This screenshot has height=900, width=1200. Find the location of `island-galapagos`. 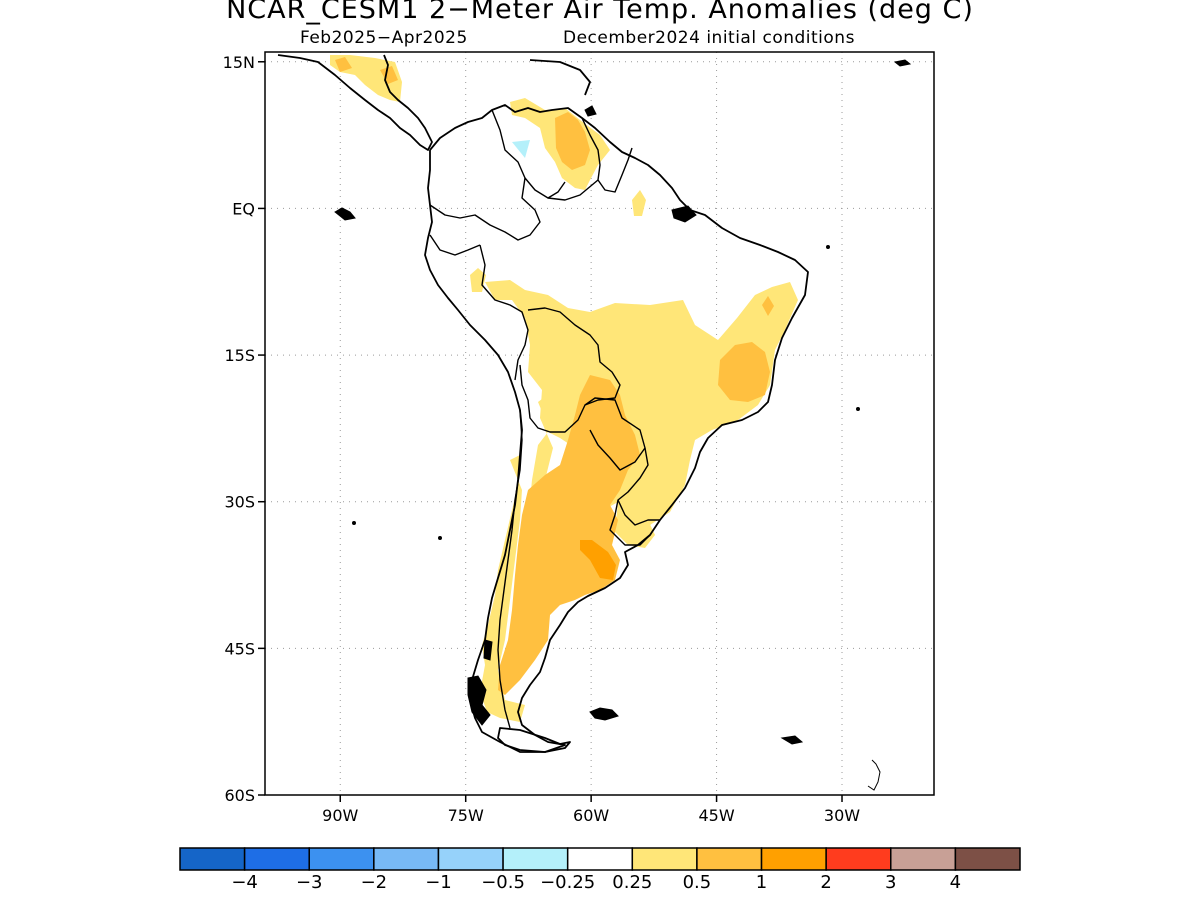

island-galapagos is located at coordinates (345, 214).